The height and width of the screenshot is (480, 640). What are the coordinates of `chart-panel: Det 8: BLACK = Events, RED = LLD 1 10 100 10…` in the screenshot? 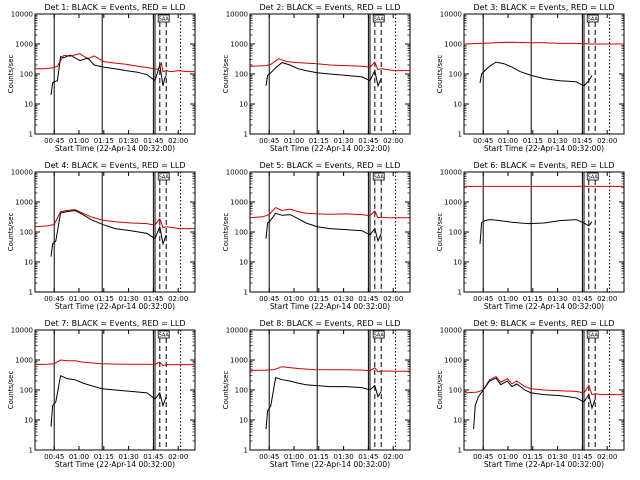 It's located at (316, 394).